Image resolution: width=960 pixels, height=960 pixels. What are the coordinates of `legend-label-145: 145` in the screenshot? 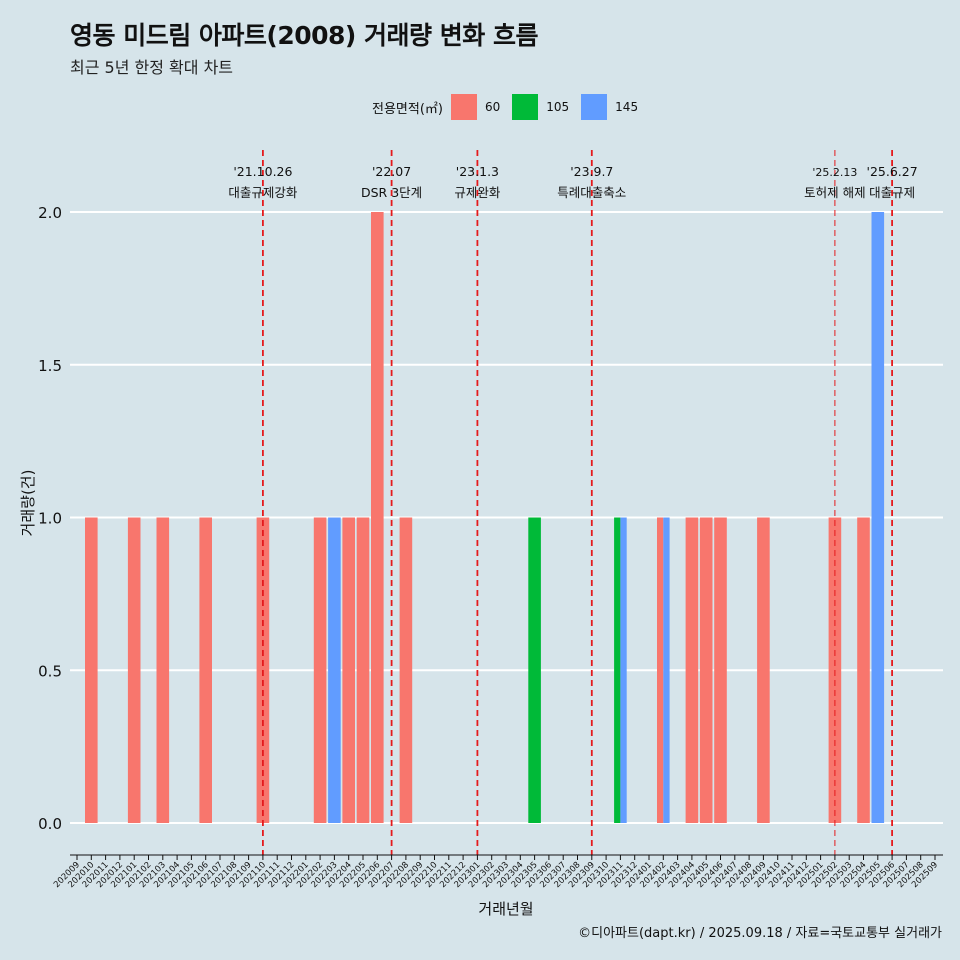 It's located at (627, 107).